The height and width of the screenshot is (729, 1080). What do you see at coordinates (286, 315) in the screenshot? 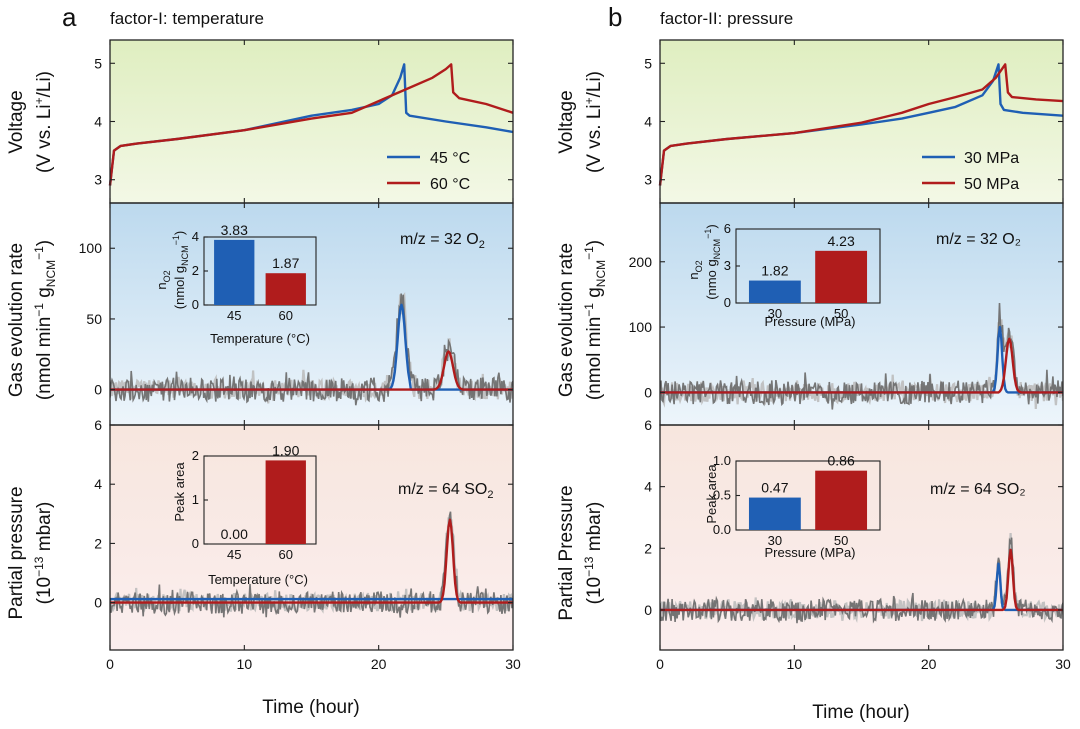
I see `a-gas-inset-category-1: 60` at bounding box center [286, 315].